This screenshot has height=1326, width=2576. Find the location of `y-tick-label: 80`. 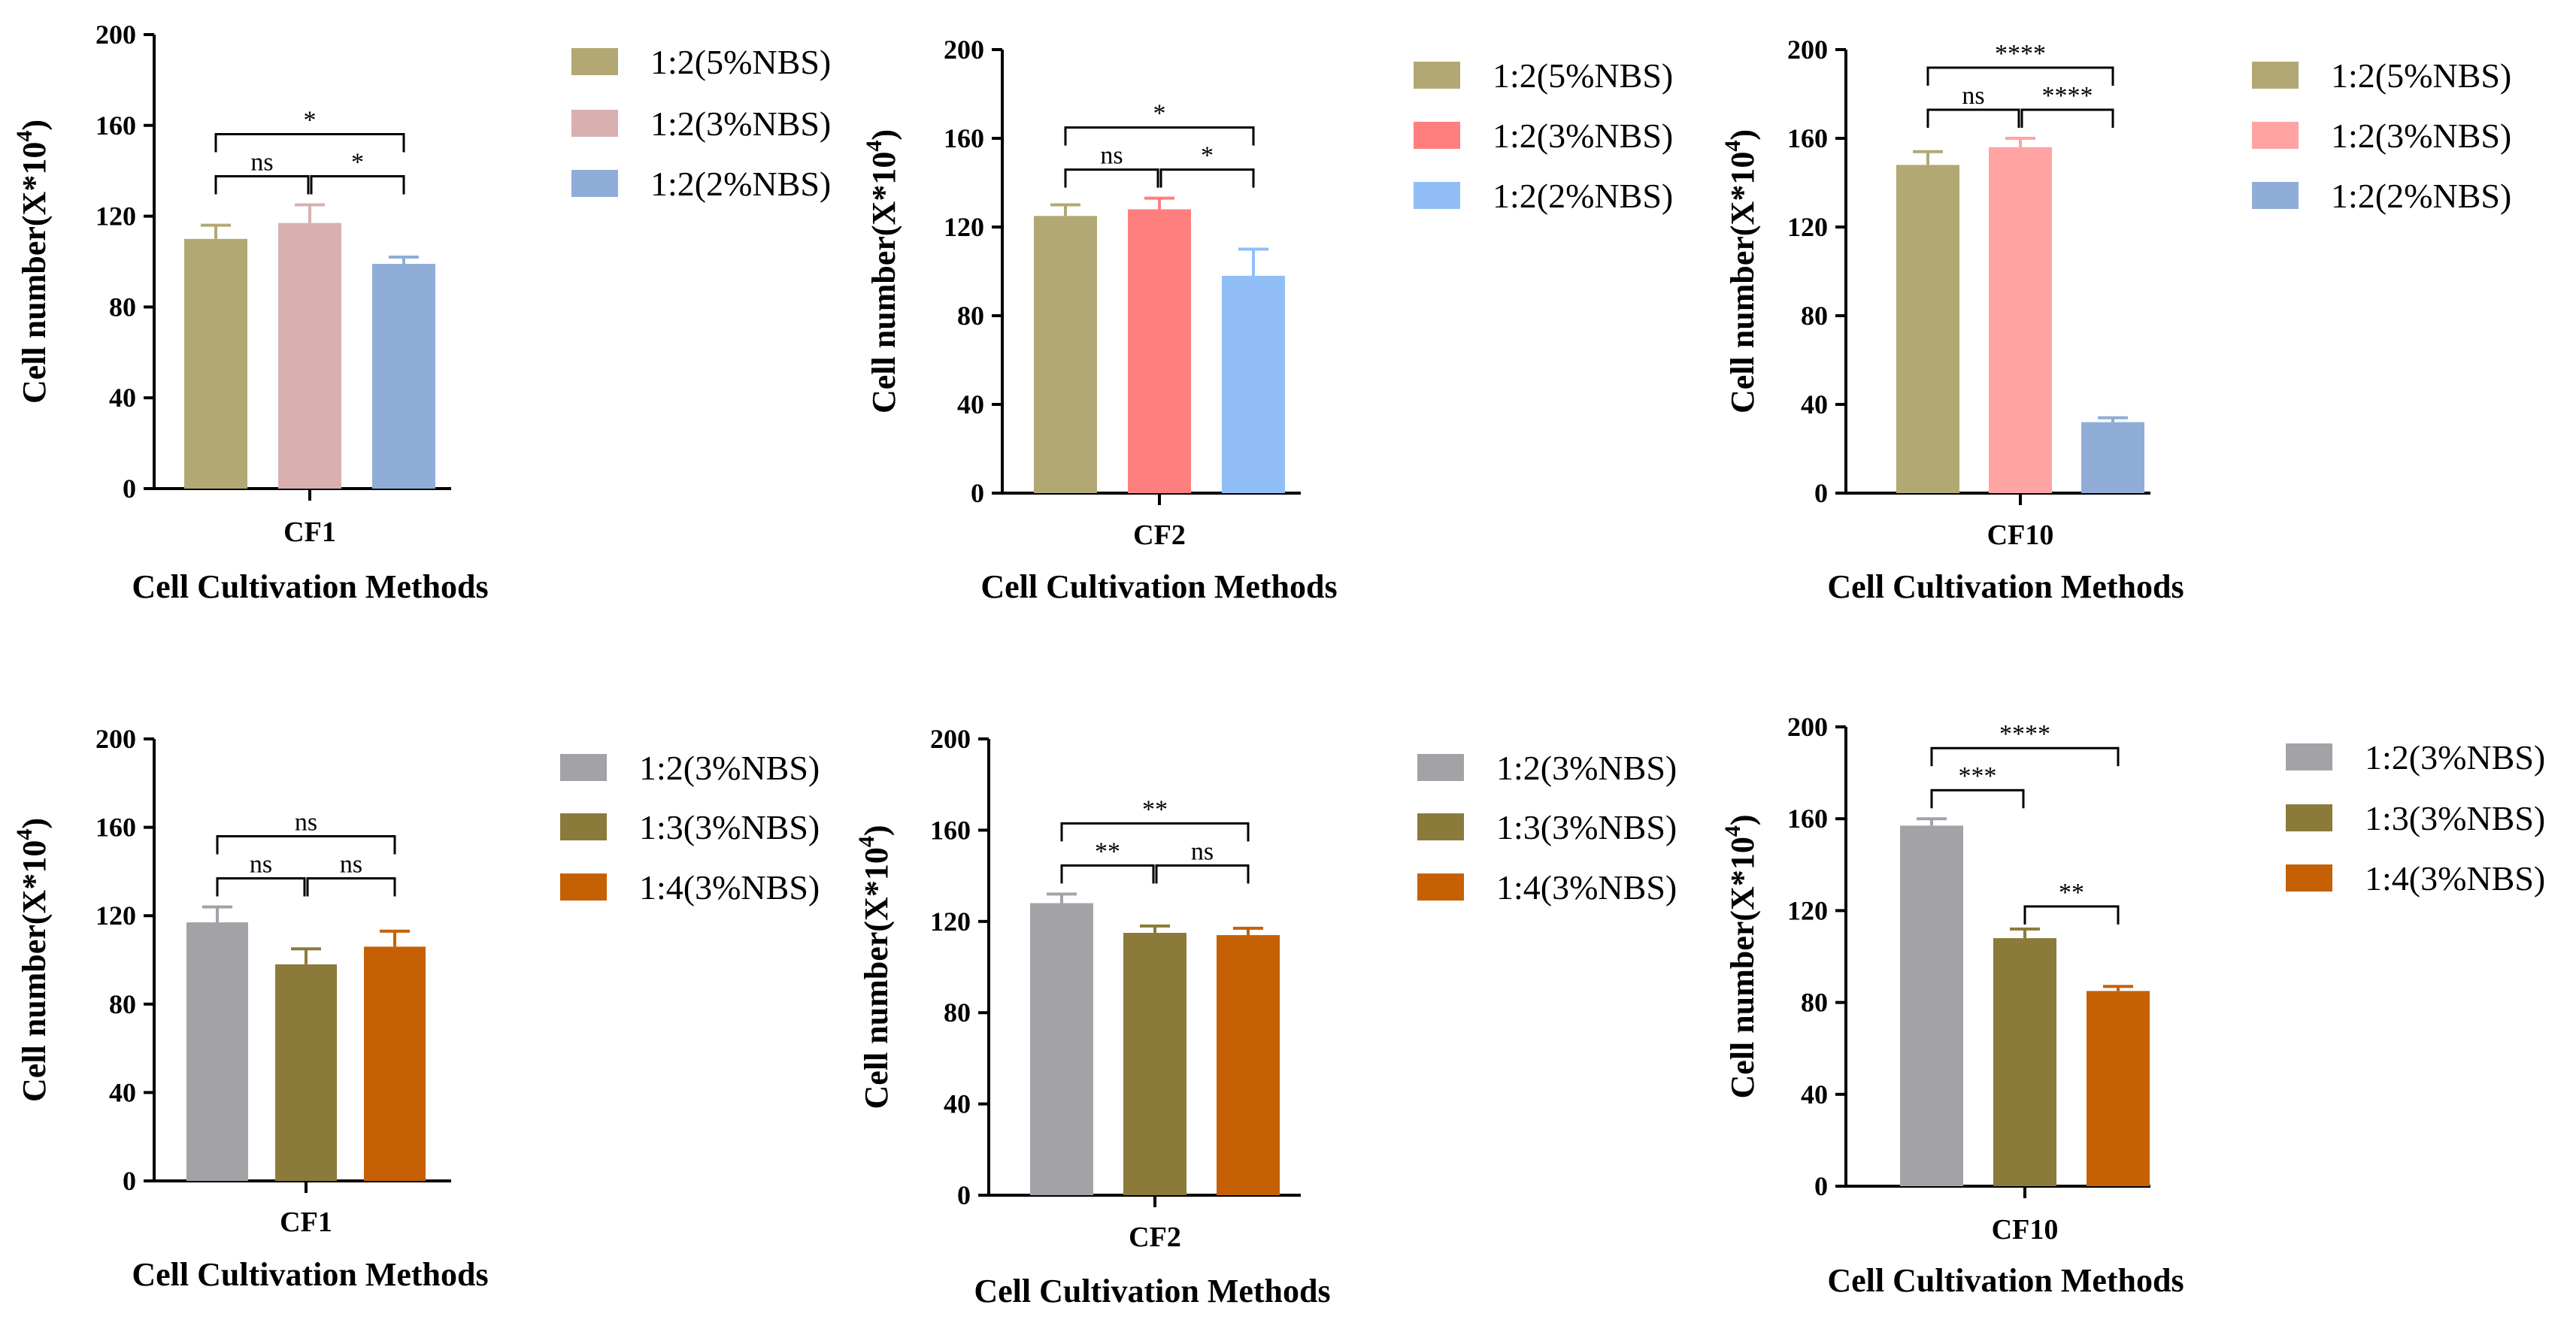

y-tick-label: 80 is located at coordinates (122, 307).